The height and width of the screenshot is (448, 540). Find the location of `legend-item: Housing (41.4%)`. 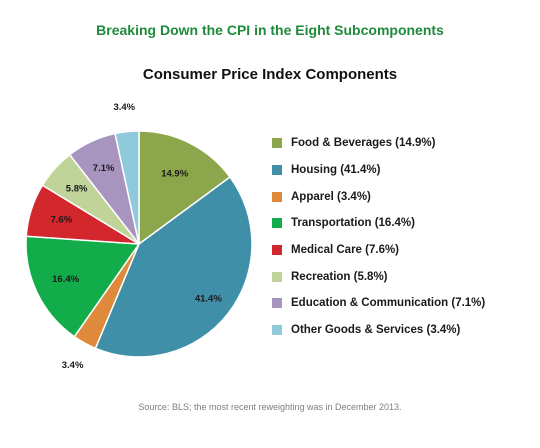

legend-item: Housing (41.4%) is located at coordinates (378, 170).